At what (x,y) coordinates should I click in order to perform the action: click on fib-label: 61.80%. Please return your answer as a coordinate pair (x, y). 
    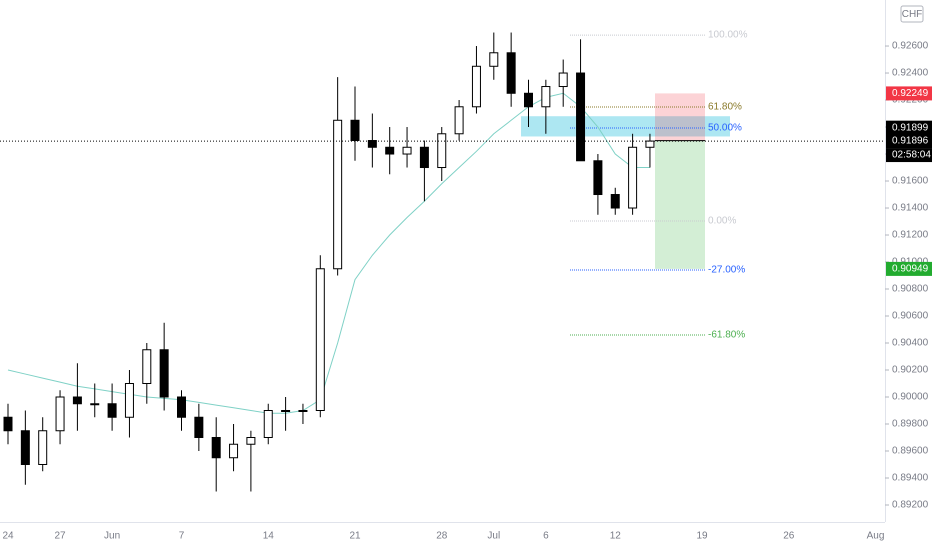
    Looking at the image, I should click on (725, 107).